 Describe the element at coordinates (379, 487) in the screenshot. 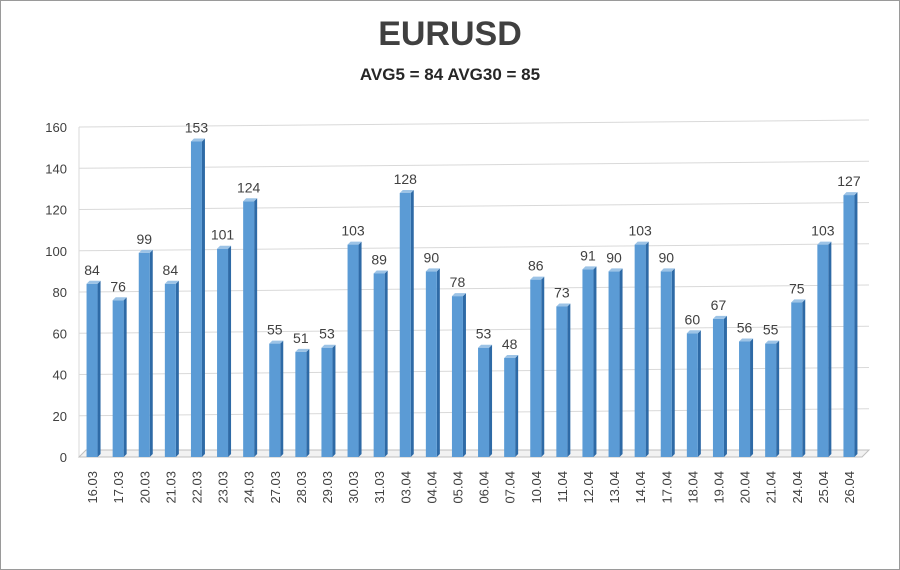

I see `x-tick-label: 31.03` at that location.